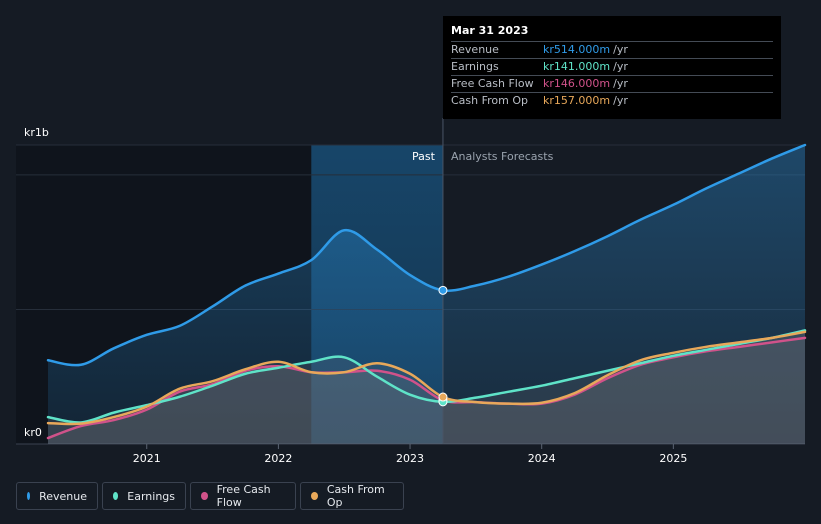 Image resolution: width=821 pixels, height=524 pixels. Describe the element at coordinates (673, 458) in the screenshot. I see `x-tick-label: 2025` at that location.